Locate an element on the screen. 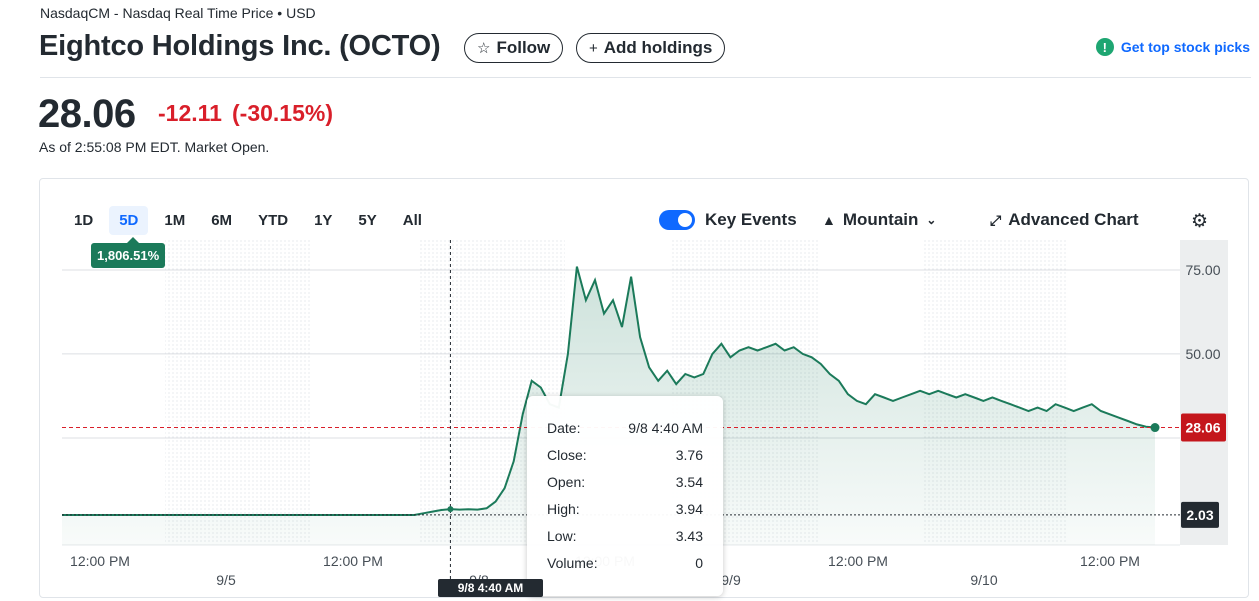  tooltip-row: Open: 3.54 is located at coordinates (625, 482).